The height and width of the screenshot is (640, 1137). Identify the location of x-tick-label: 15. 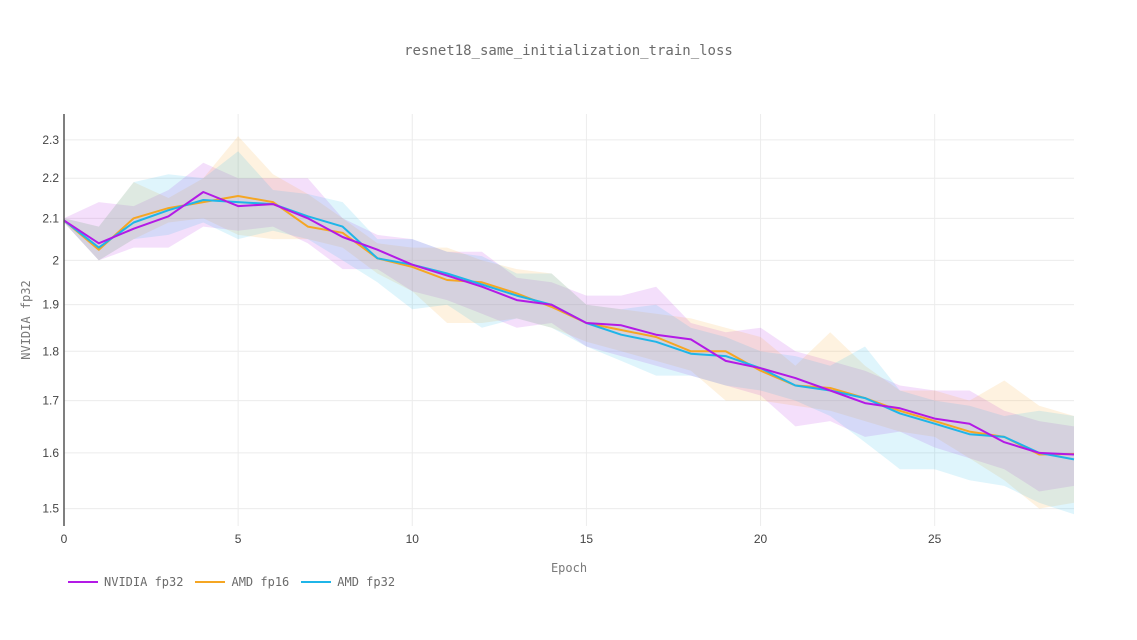
(587, 539).